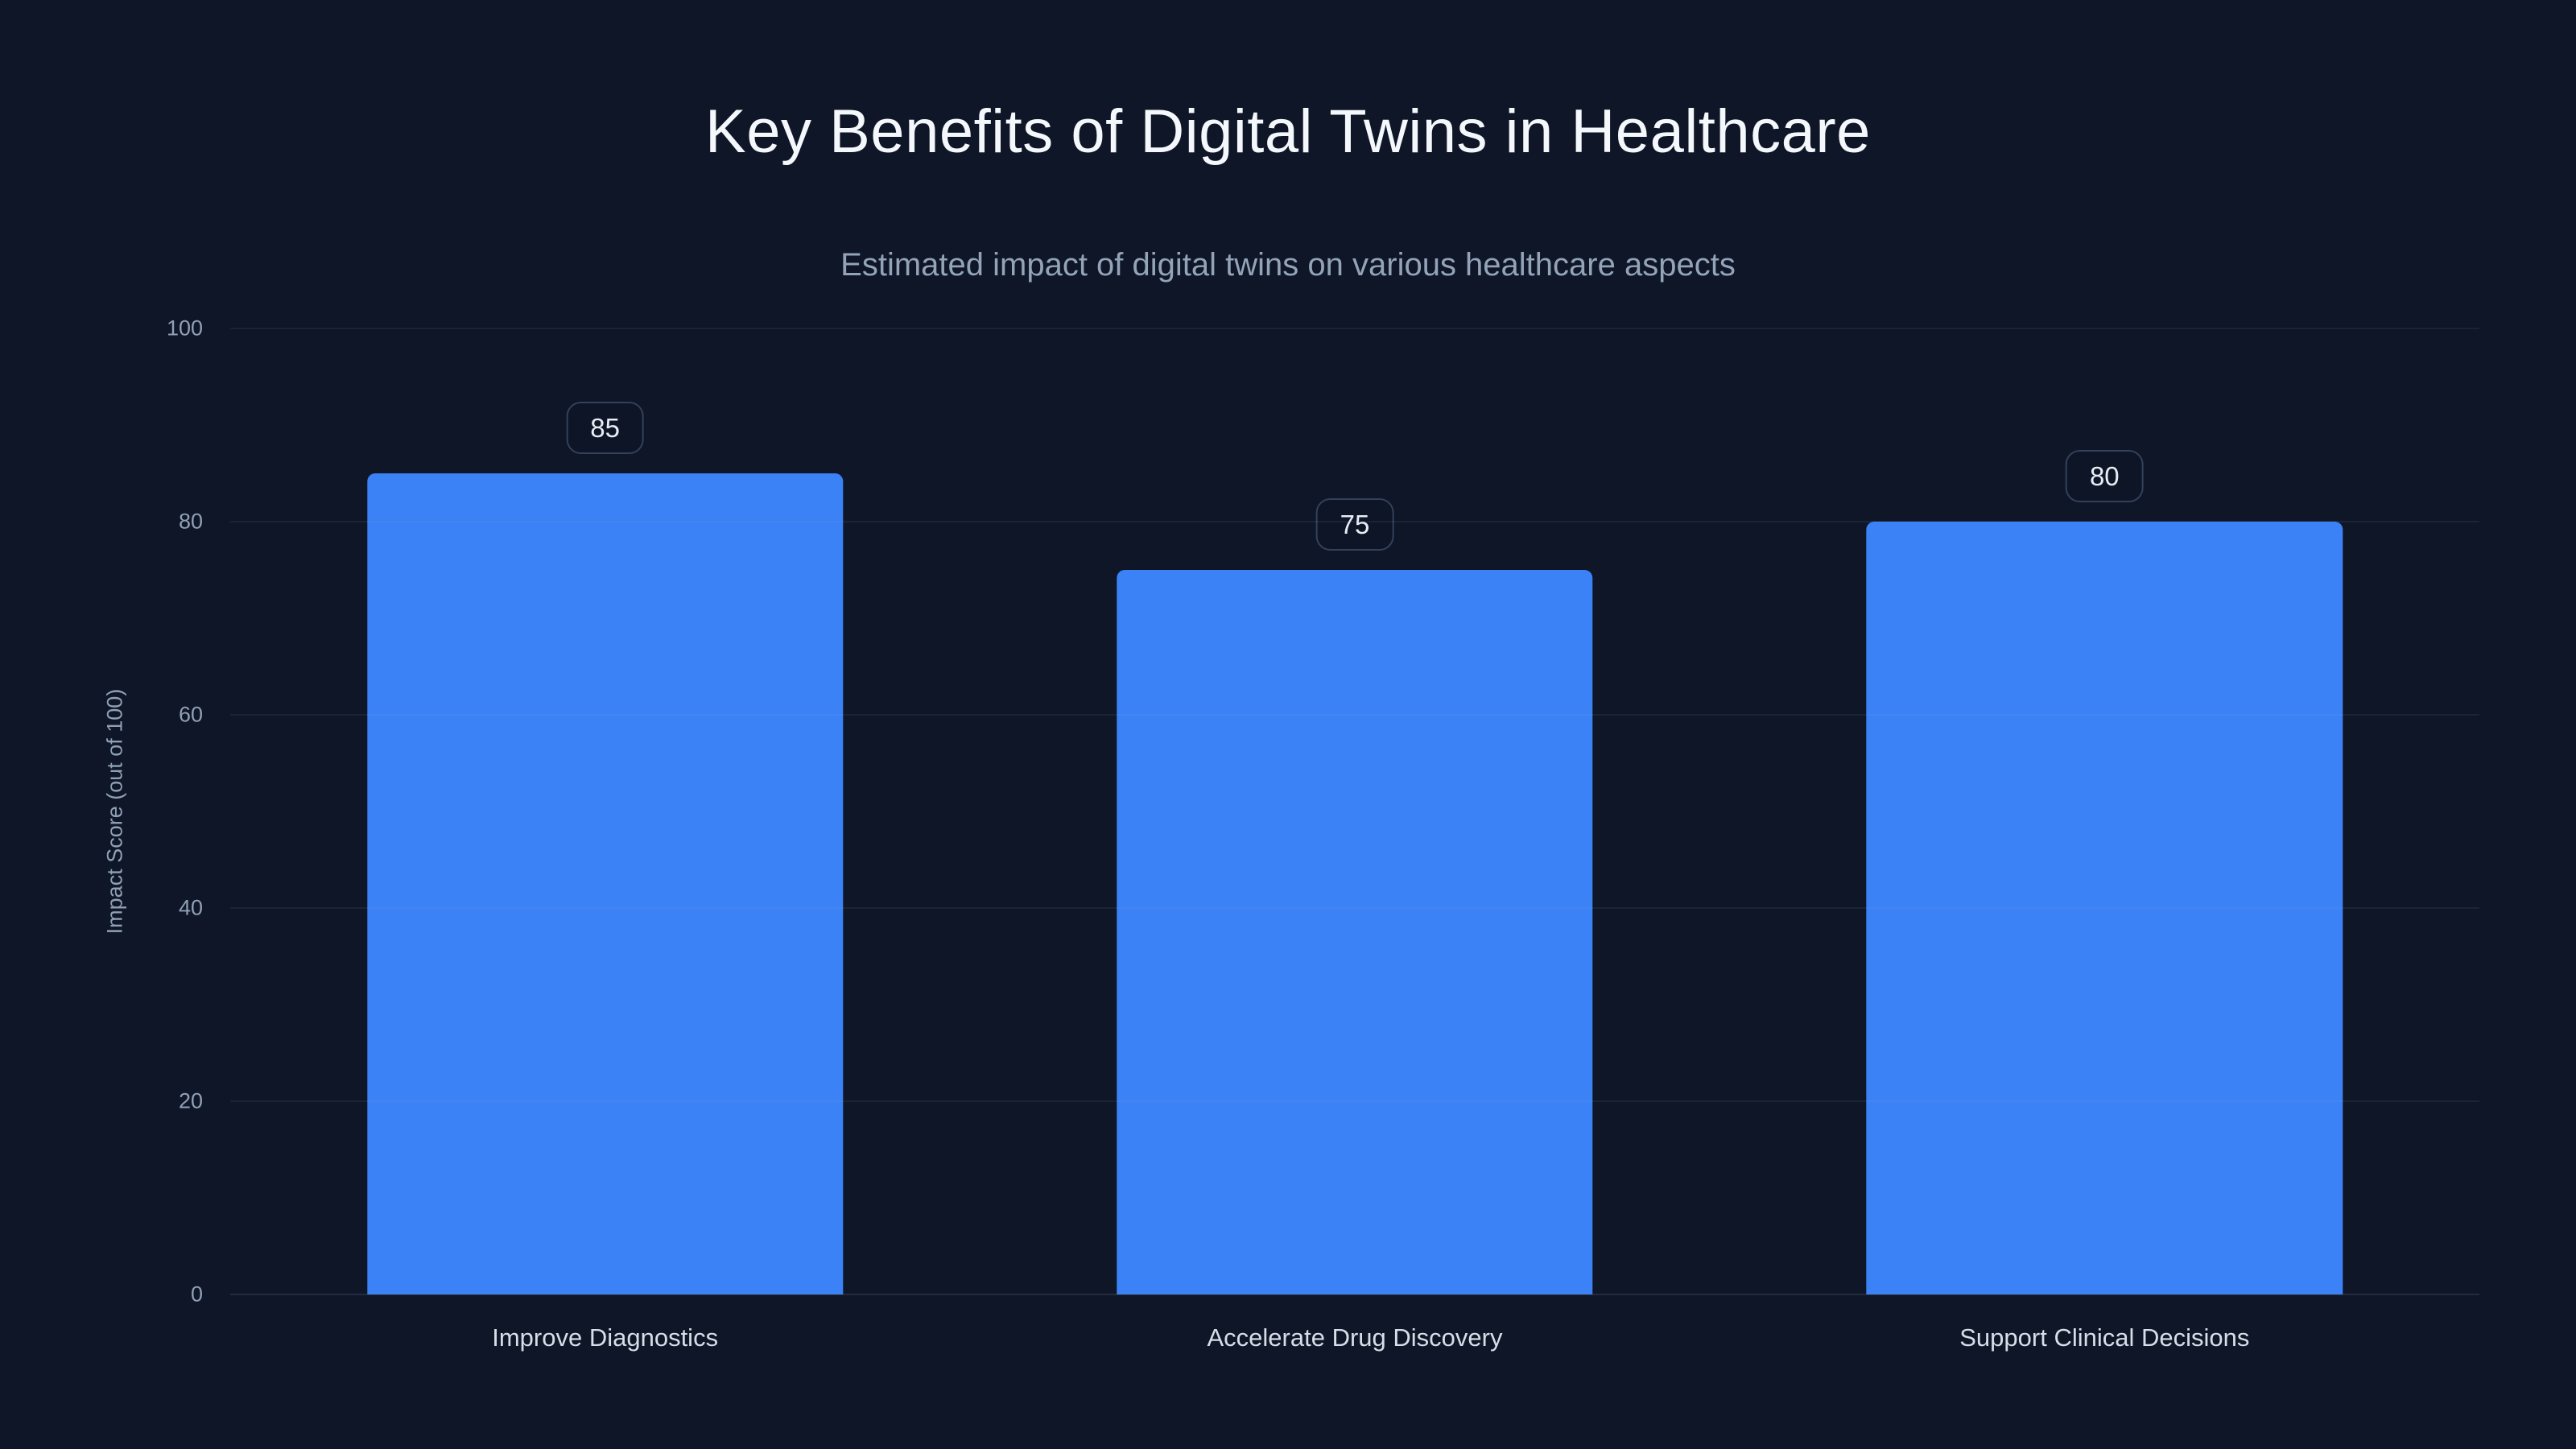 This screenshot has height=1449, width=2576. Describe the element at coordinates (605, 1337) in the screenshot. I see `category-label-improve-diagnostics: Improve Diagnostics` at that location.